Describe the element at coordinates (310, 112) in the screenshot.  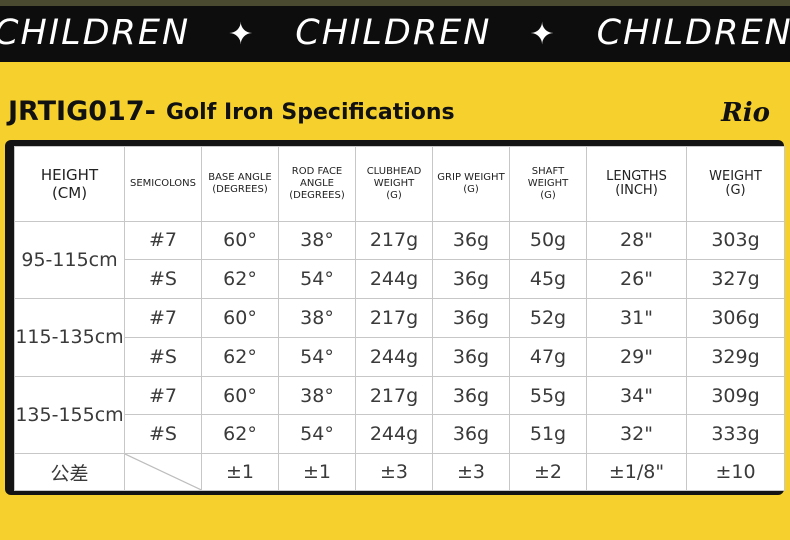
I see `page-title: Golf Iron Specifications` at that location.